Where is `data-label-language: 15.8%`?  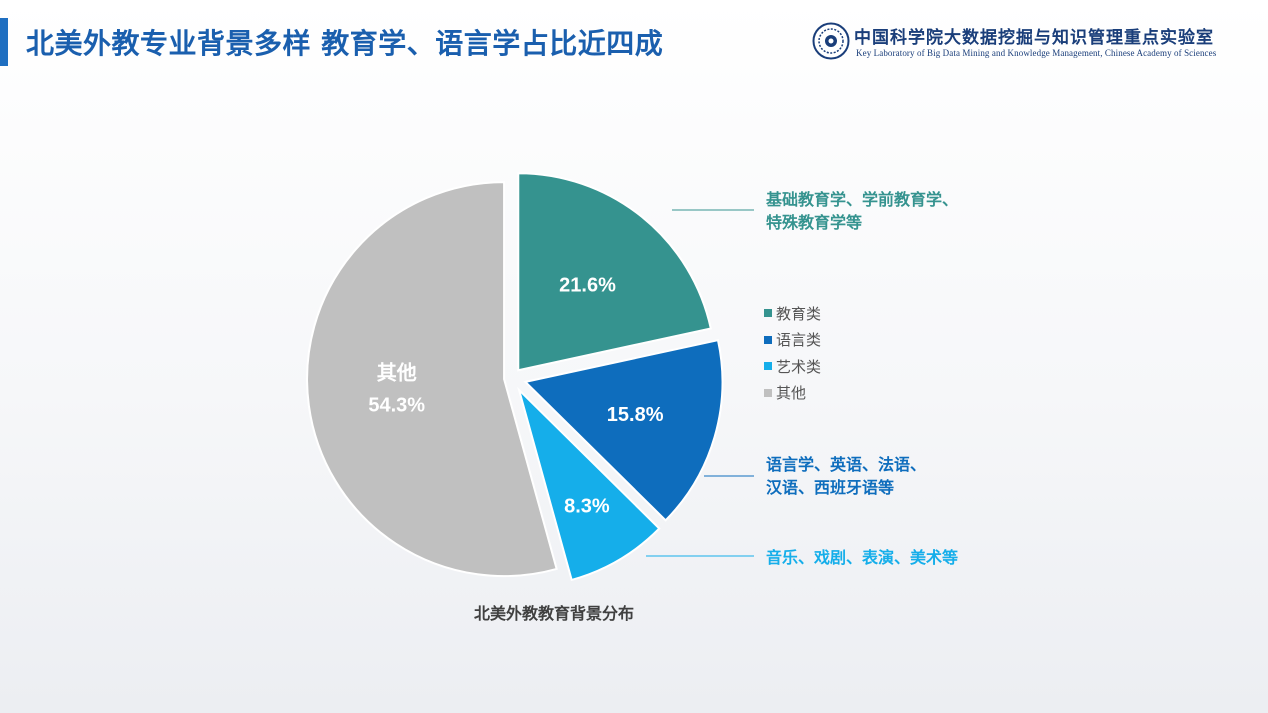 data-label-language: 15.8% is located at coordinates (635, 415).